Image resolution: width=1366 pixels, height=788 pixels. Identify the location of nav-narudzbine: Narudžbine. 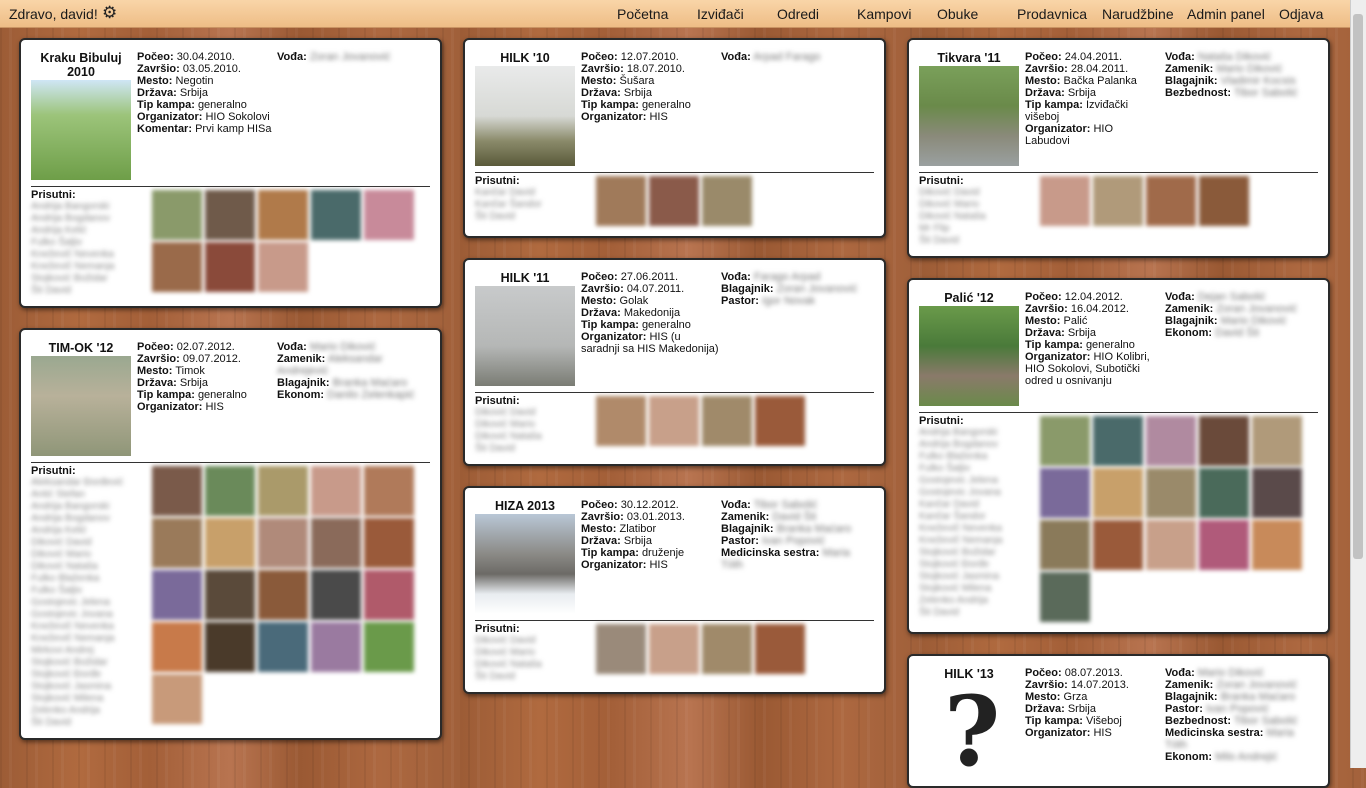
(1138, 14).